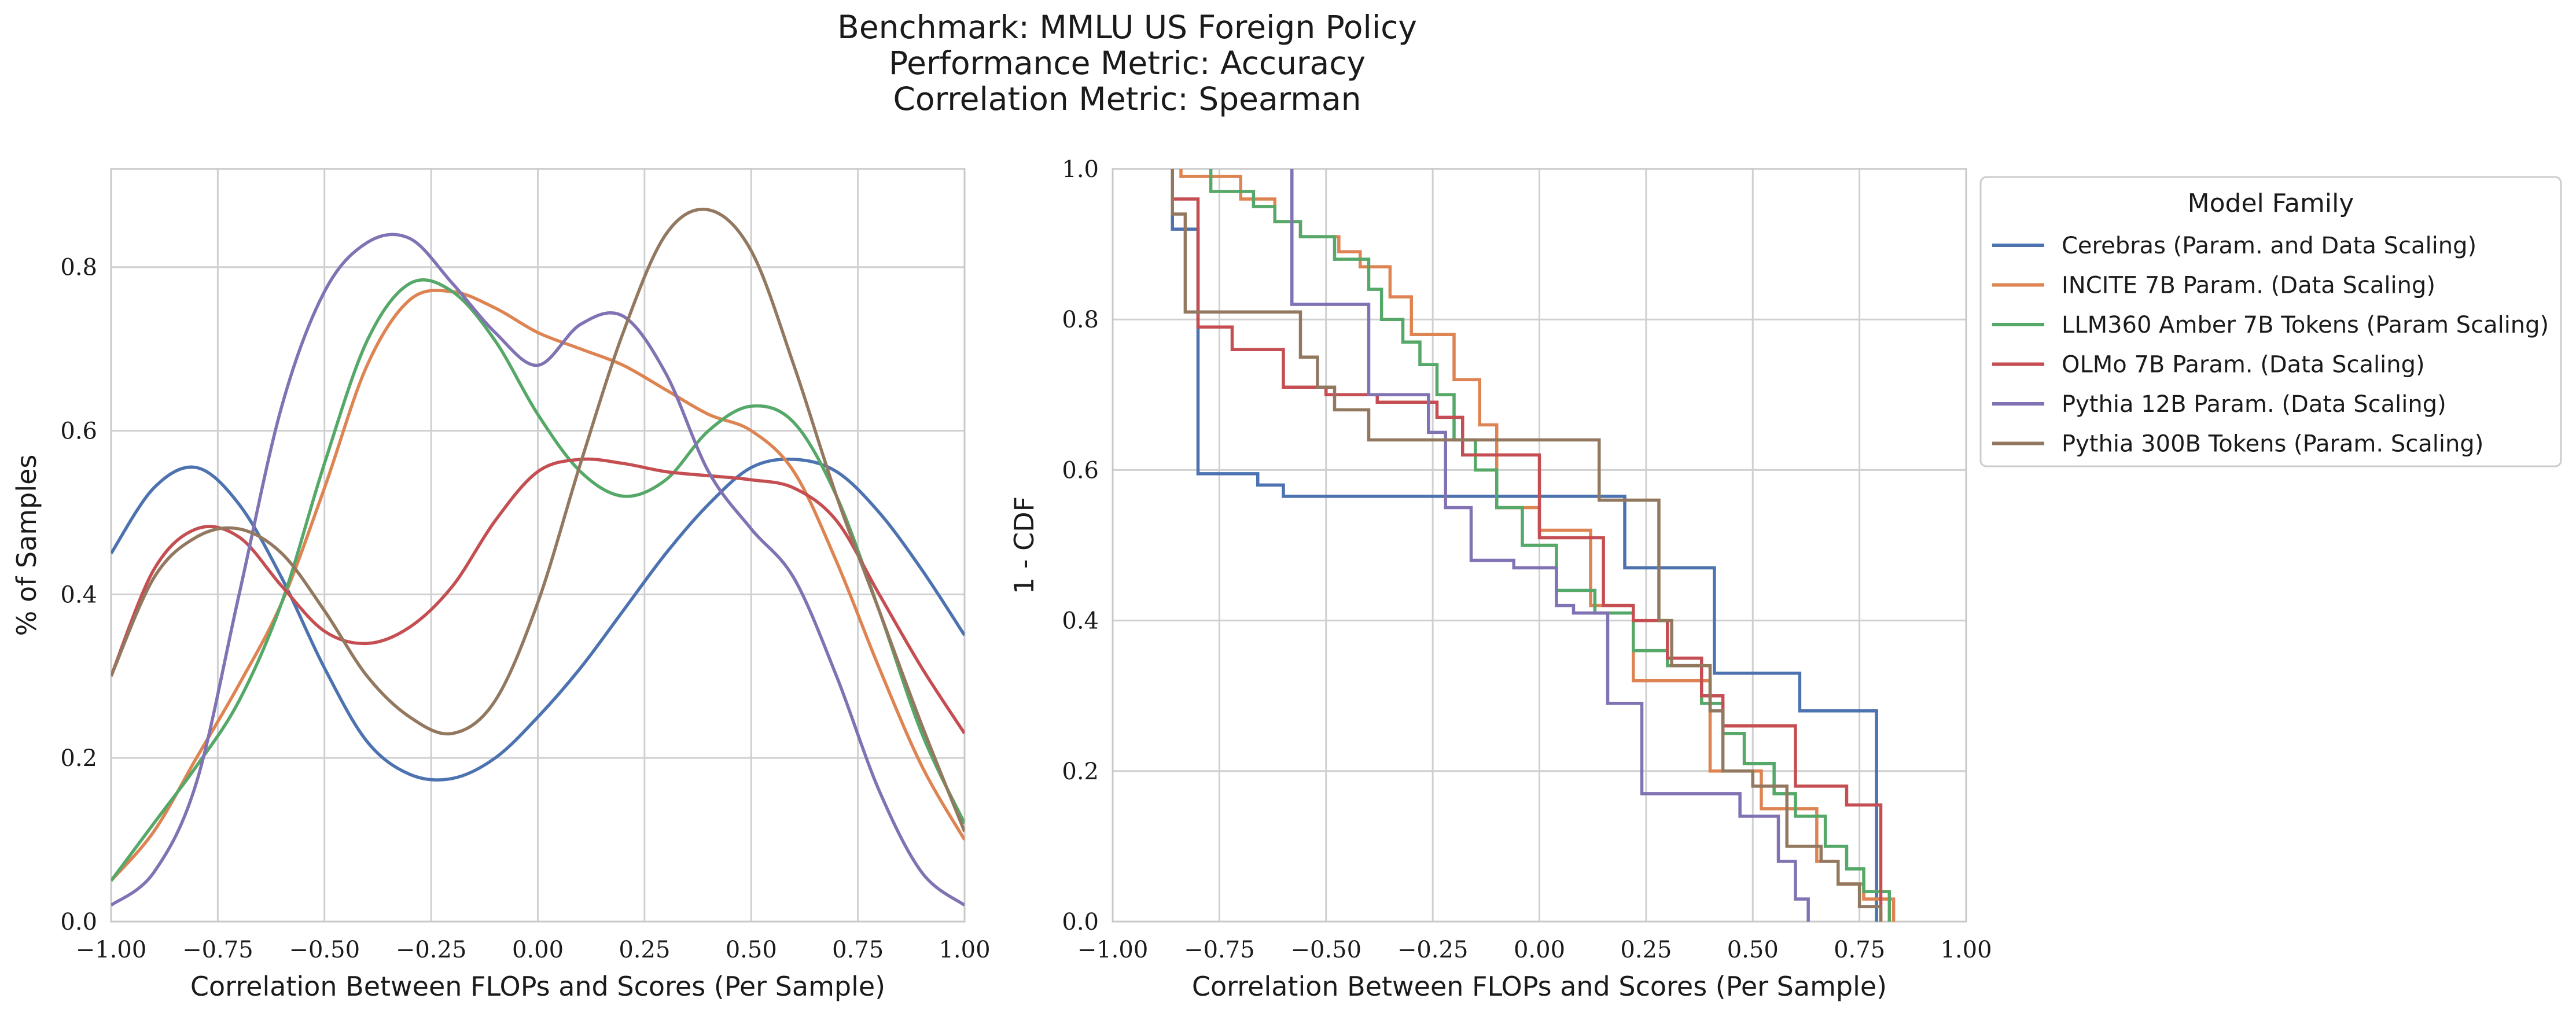 The width and height of the screenshot is (2576, 1024). I want to click on legend-entry-label: Cerebras (Param. and Data Scaling), so click(2269, 246).